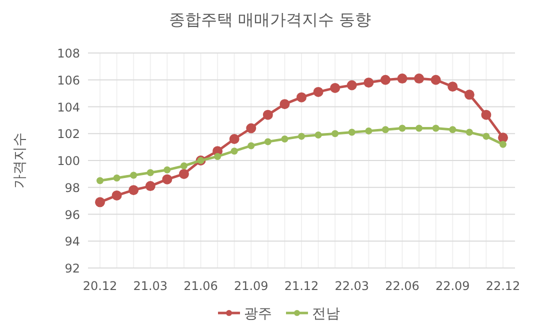  What do you see at coordinates (68, 80) in the screenshot?
I see `y-tick-label: 106` at bounding box center [68, 80].